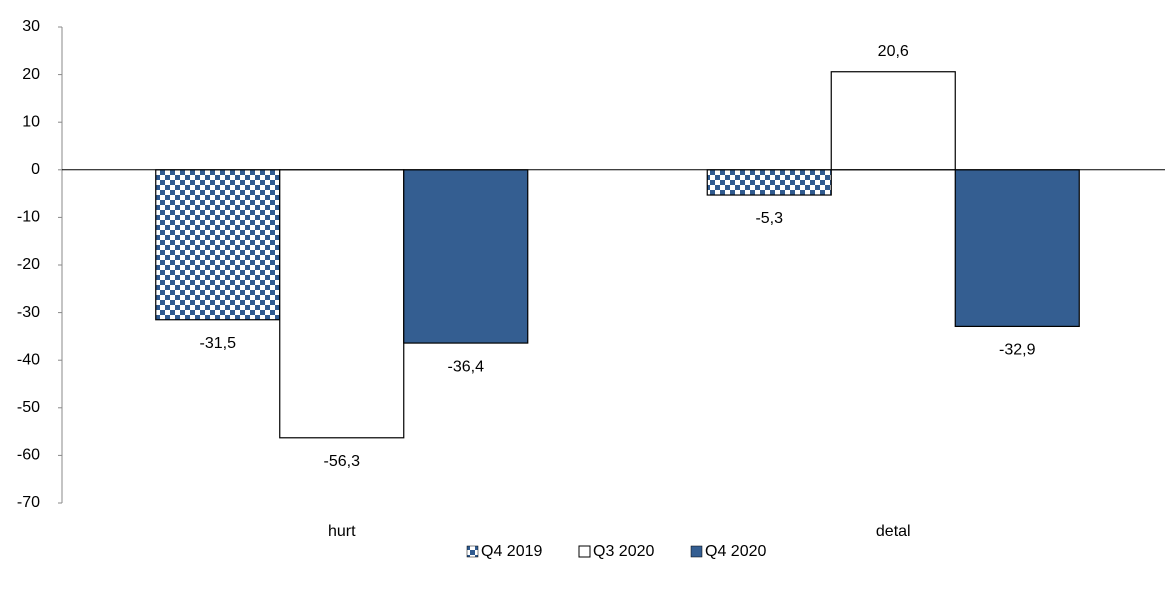  I want to click on y-tick-label: -70, so click(28, 502).